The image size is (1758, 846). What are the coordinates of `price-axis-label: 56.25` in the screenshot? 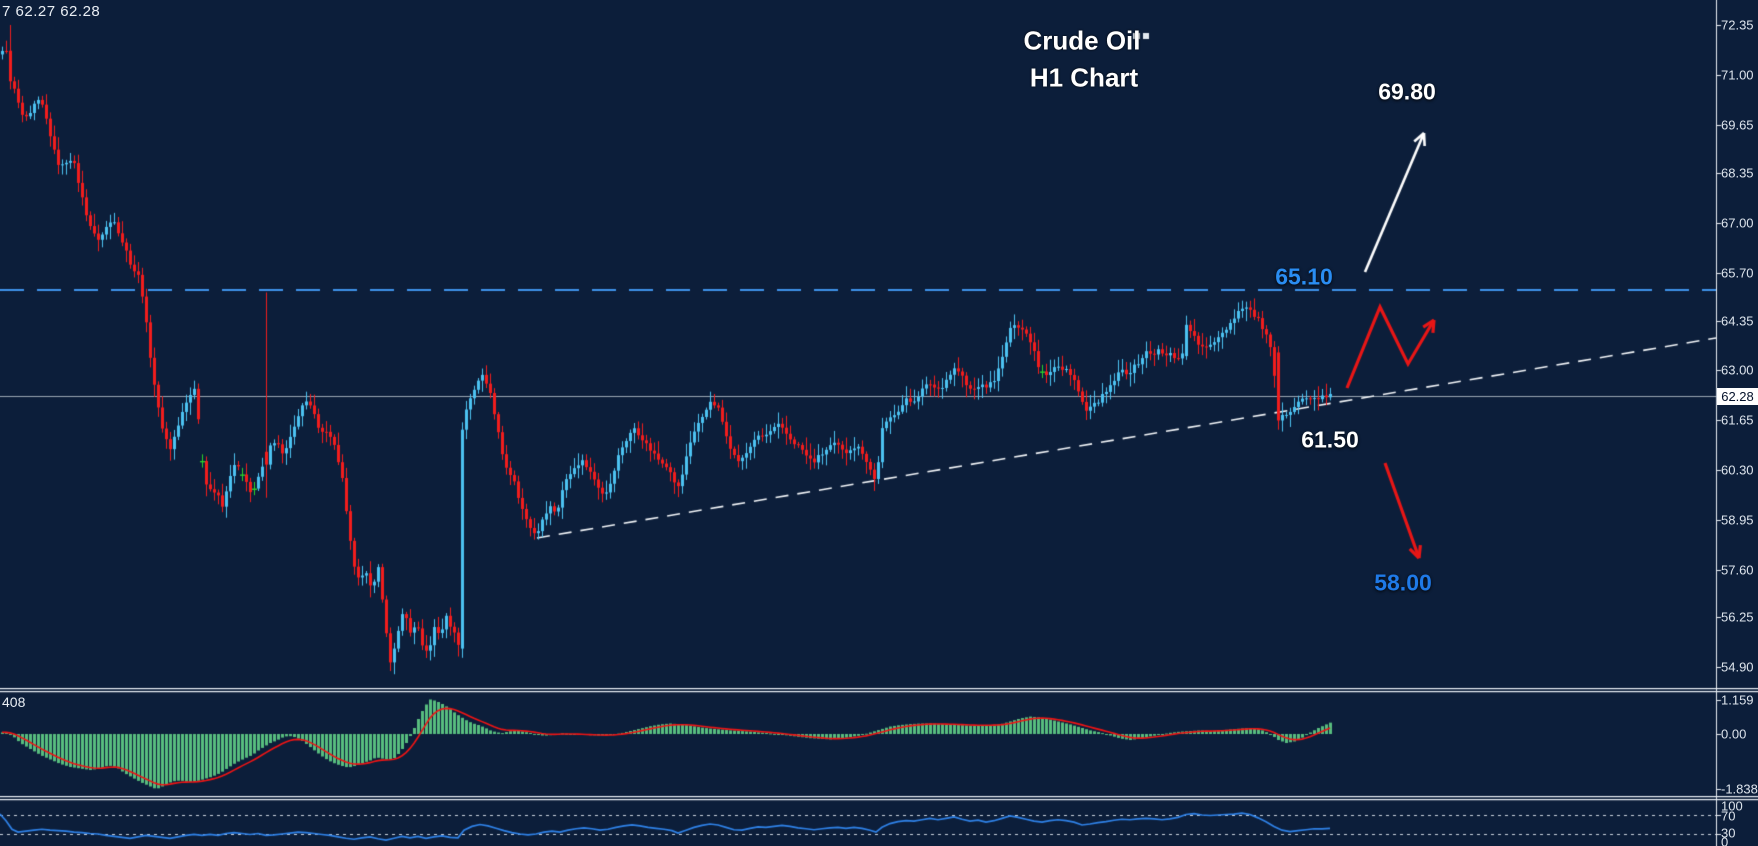 It's located at (1737, 617).